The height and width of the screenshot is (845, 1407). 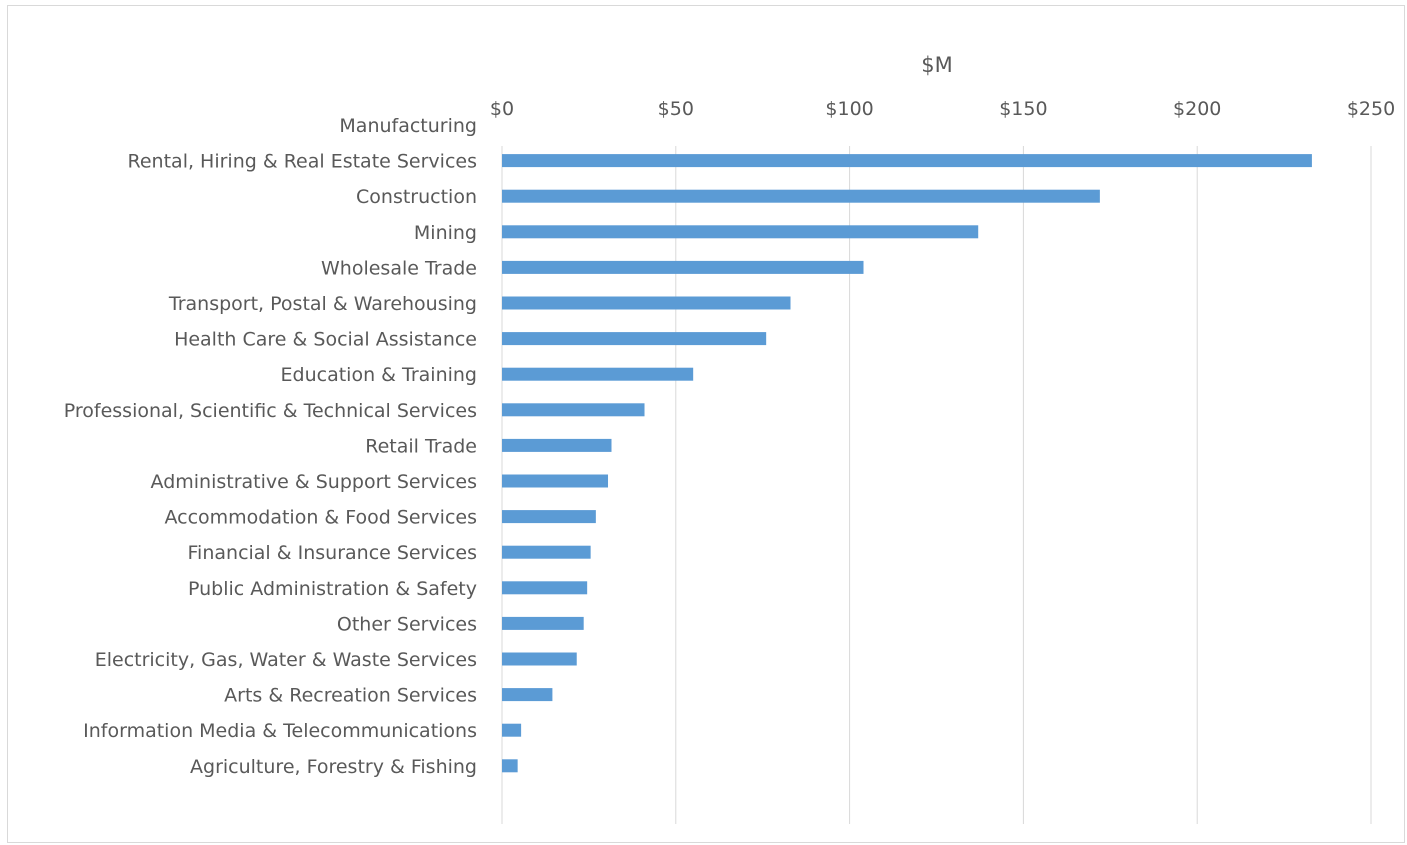 I want to click on category-label: Wholesale Trade, so click(x=399, y=268).